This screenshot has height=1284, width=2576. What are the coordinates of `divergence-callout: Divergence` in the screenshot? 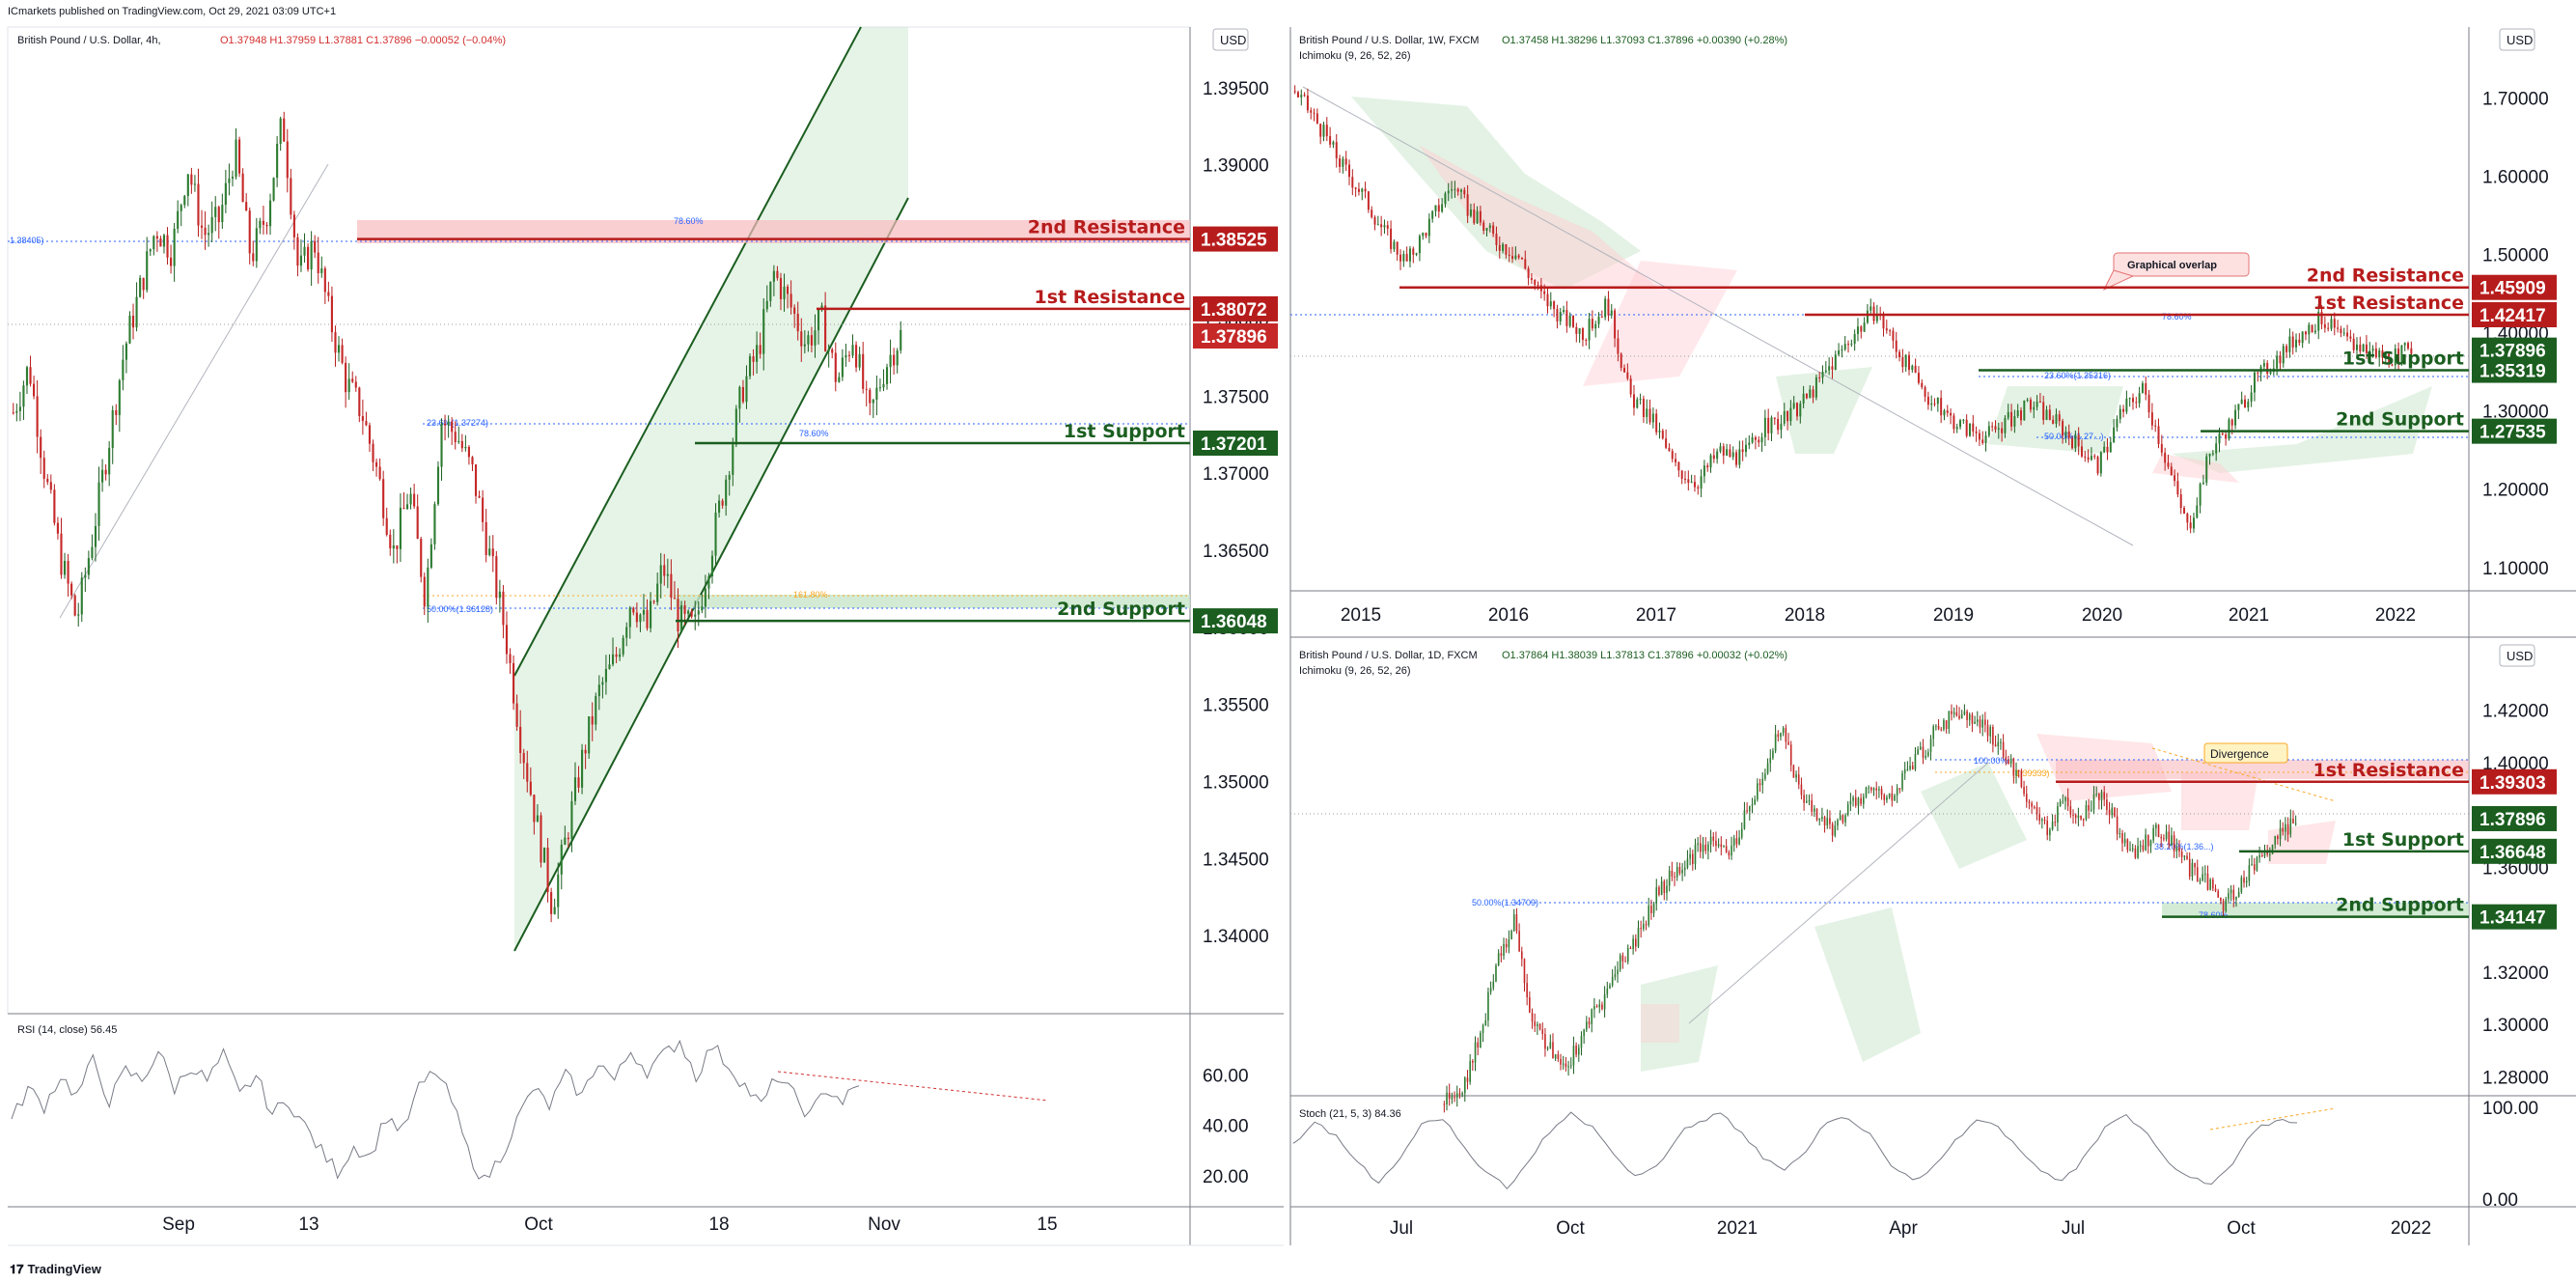 It's located at (2245, 753).